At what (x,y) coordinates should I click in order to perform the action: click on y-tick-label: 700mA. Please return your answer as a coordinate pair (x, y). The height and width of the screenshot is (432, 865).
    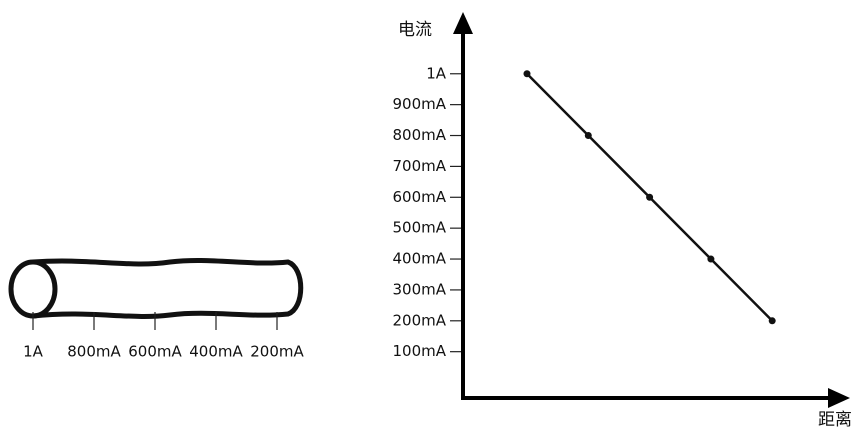
    Looking at the image, I should click on (419, 166).